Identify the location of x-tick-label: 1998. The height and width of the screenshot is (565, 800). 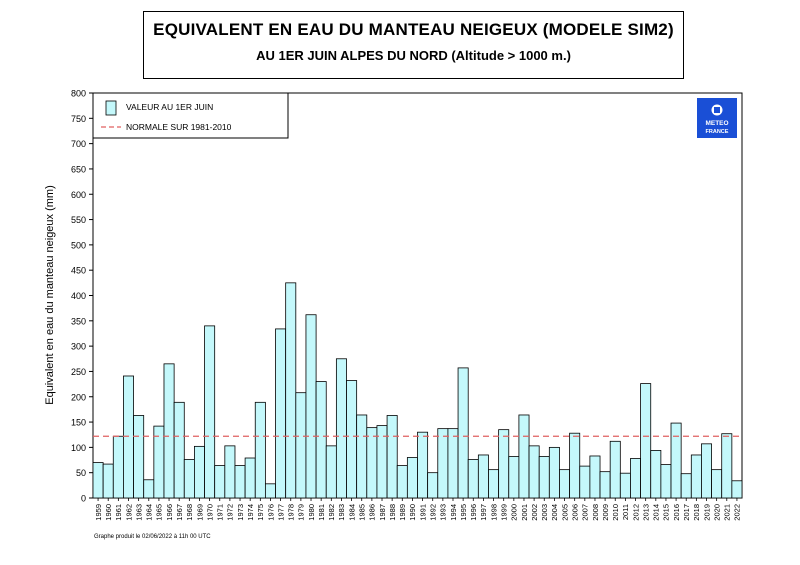
(493, 512).